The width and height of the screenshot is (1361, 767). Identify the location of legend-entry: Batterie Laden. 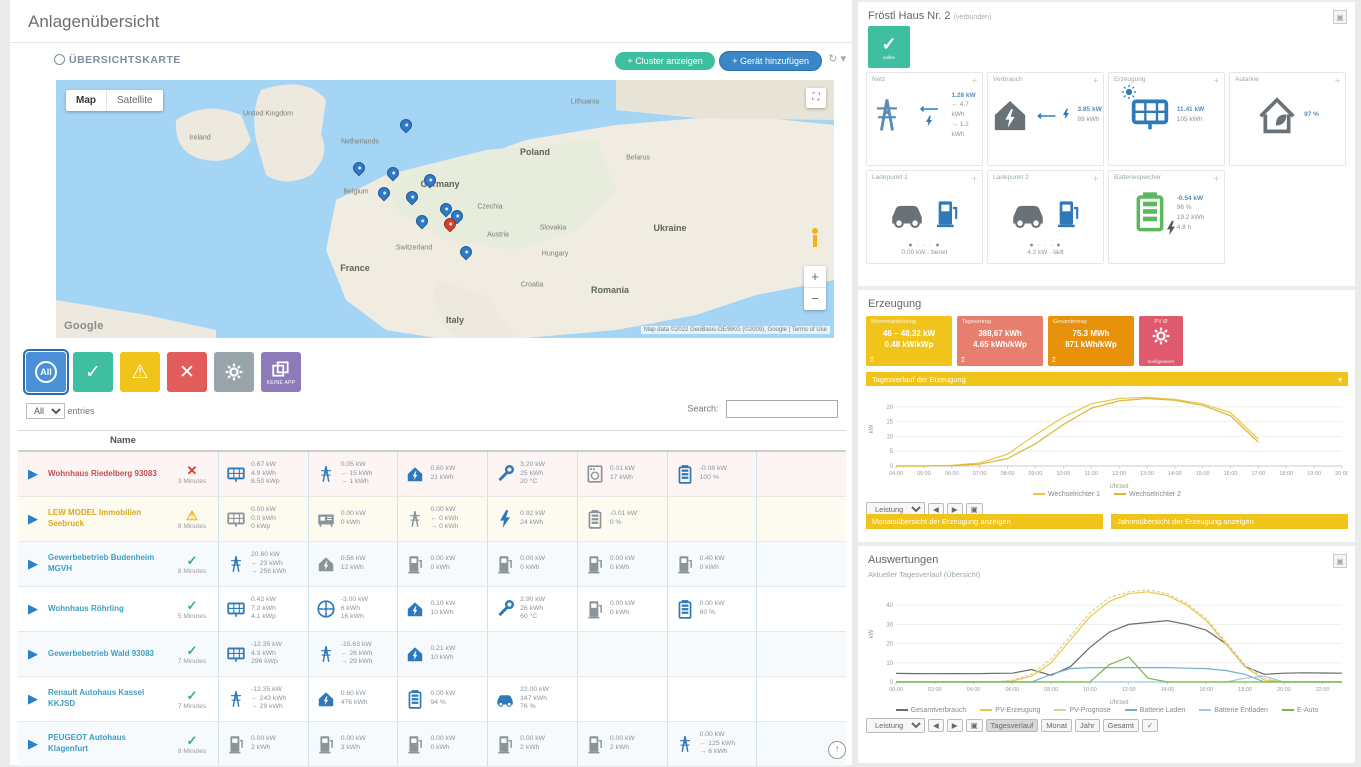
(1154, 710).